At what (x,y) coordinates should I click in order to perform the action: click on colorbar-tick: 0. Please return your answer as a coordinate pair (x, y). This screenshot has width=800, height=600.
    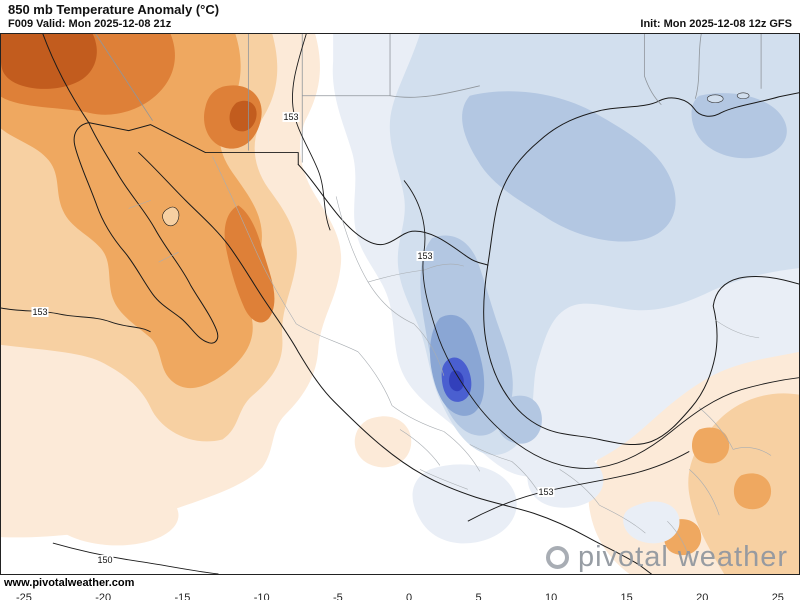
    Looking at the image, I should click on (409, 596).